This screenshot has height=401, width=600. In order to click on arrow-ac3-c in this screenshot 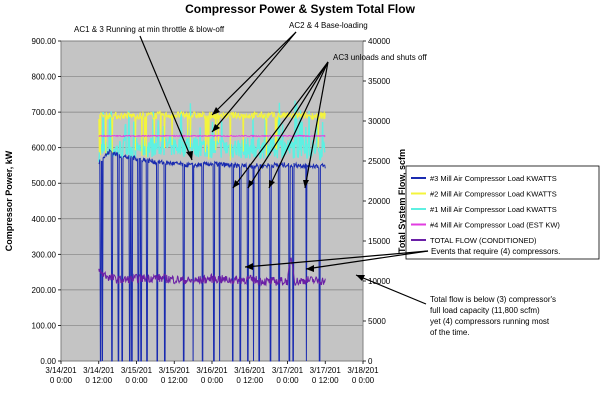, I will do `click(298, 125)`.